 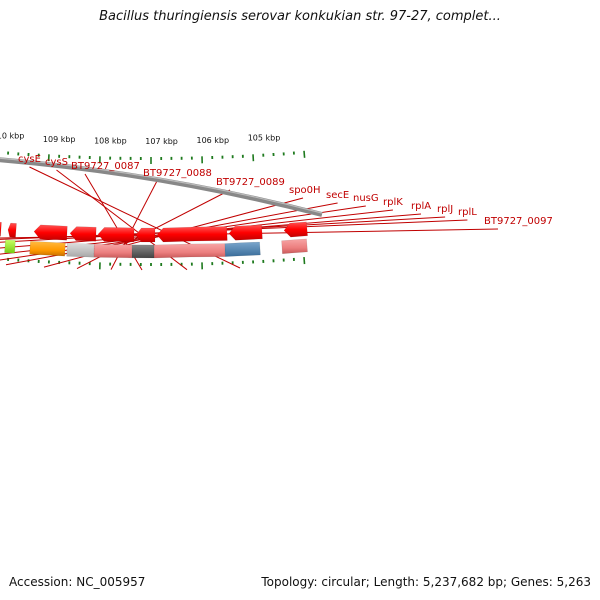 What do you see at coordinates (143, 251) in the screenshot?
I see `rev-feature-dark` at bounding box center [143, 251].